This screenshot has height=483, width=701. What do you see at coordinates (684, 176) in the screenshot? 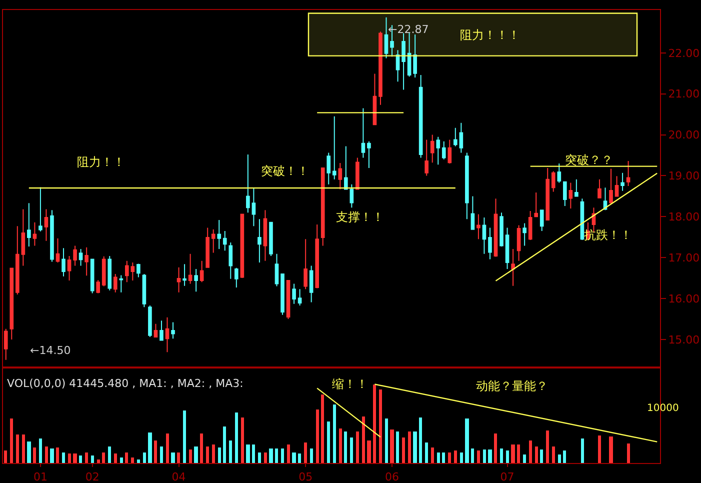
I see `y-tick-label: 19.00` at bounding box center [684, 176].